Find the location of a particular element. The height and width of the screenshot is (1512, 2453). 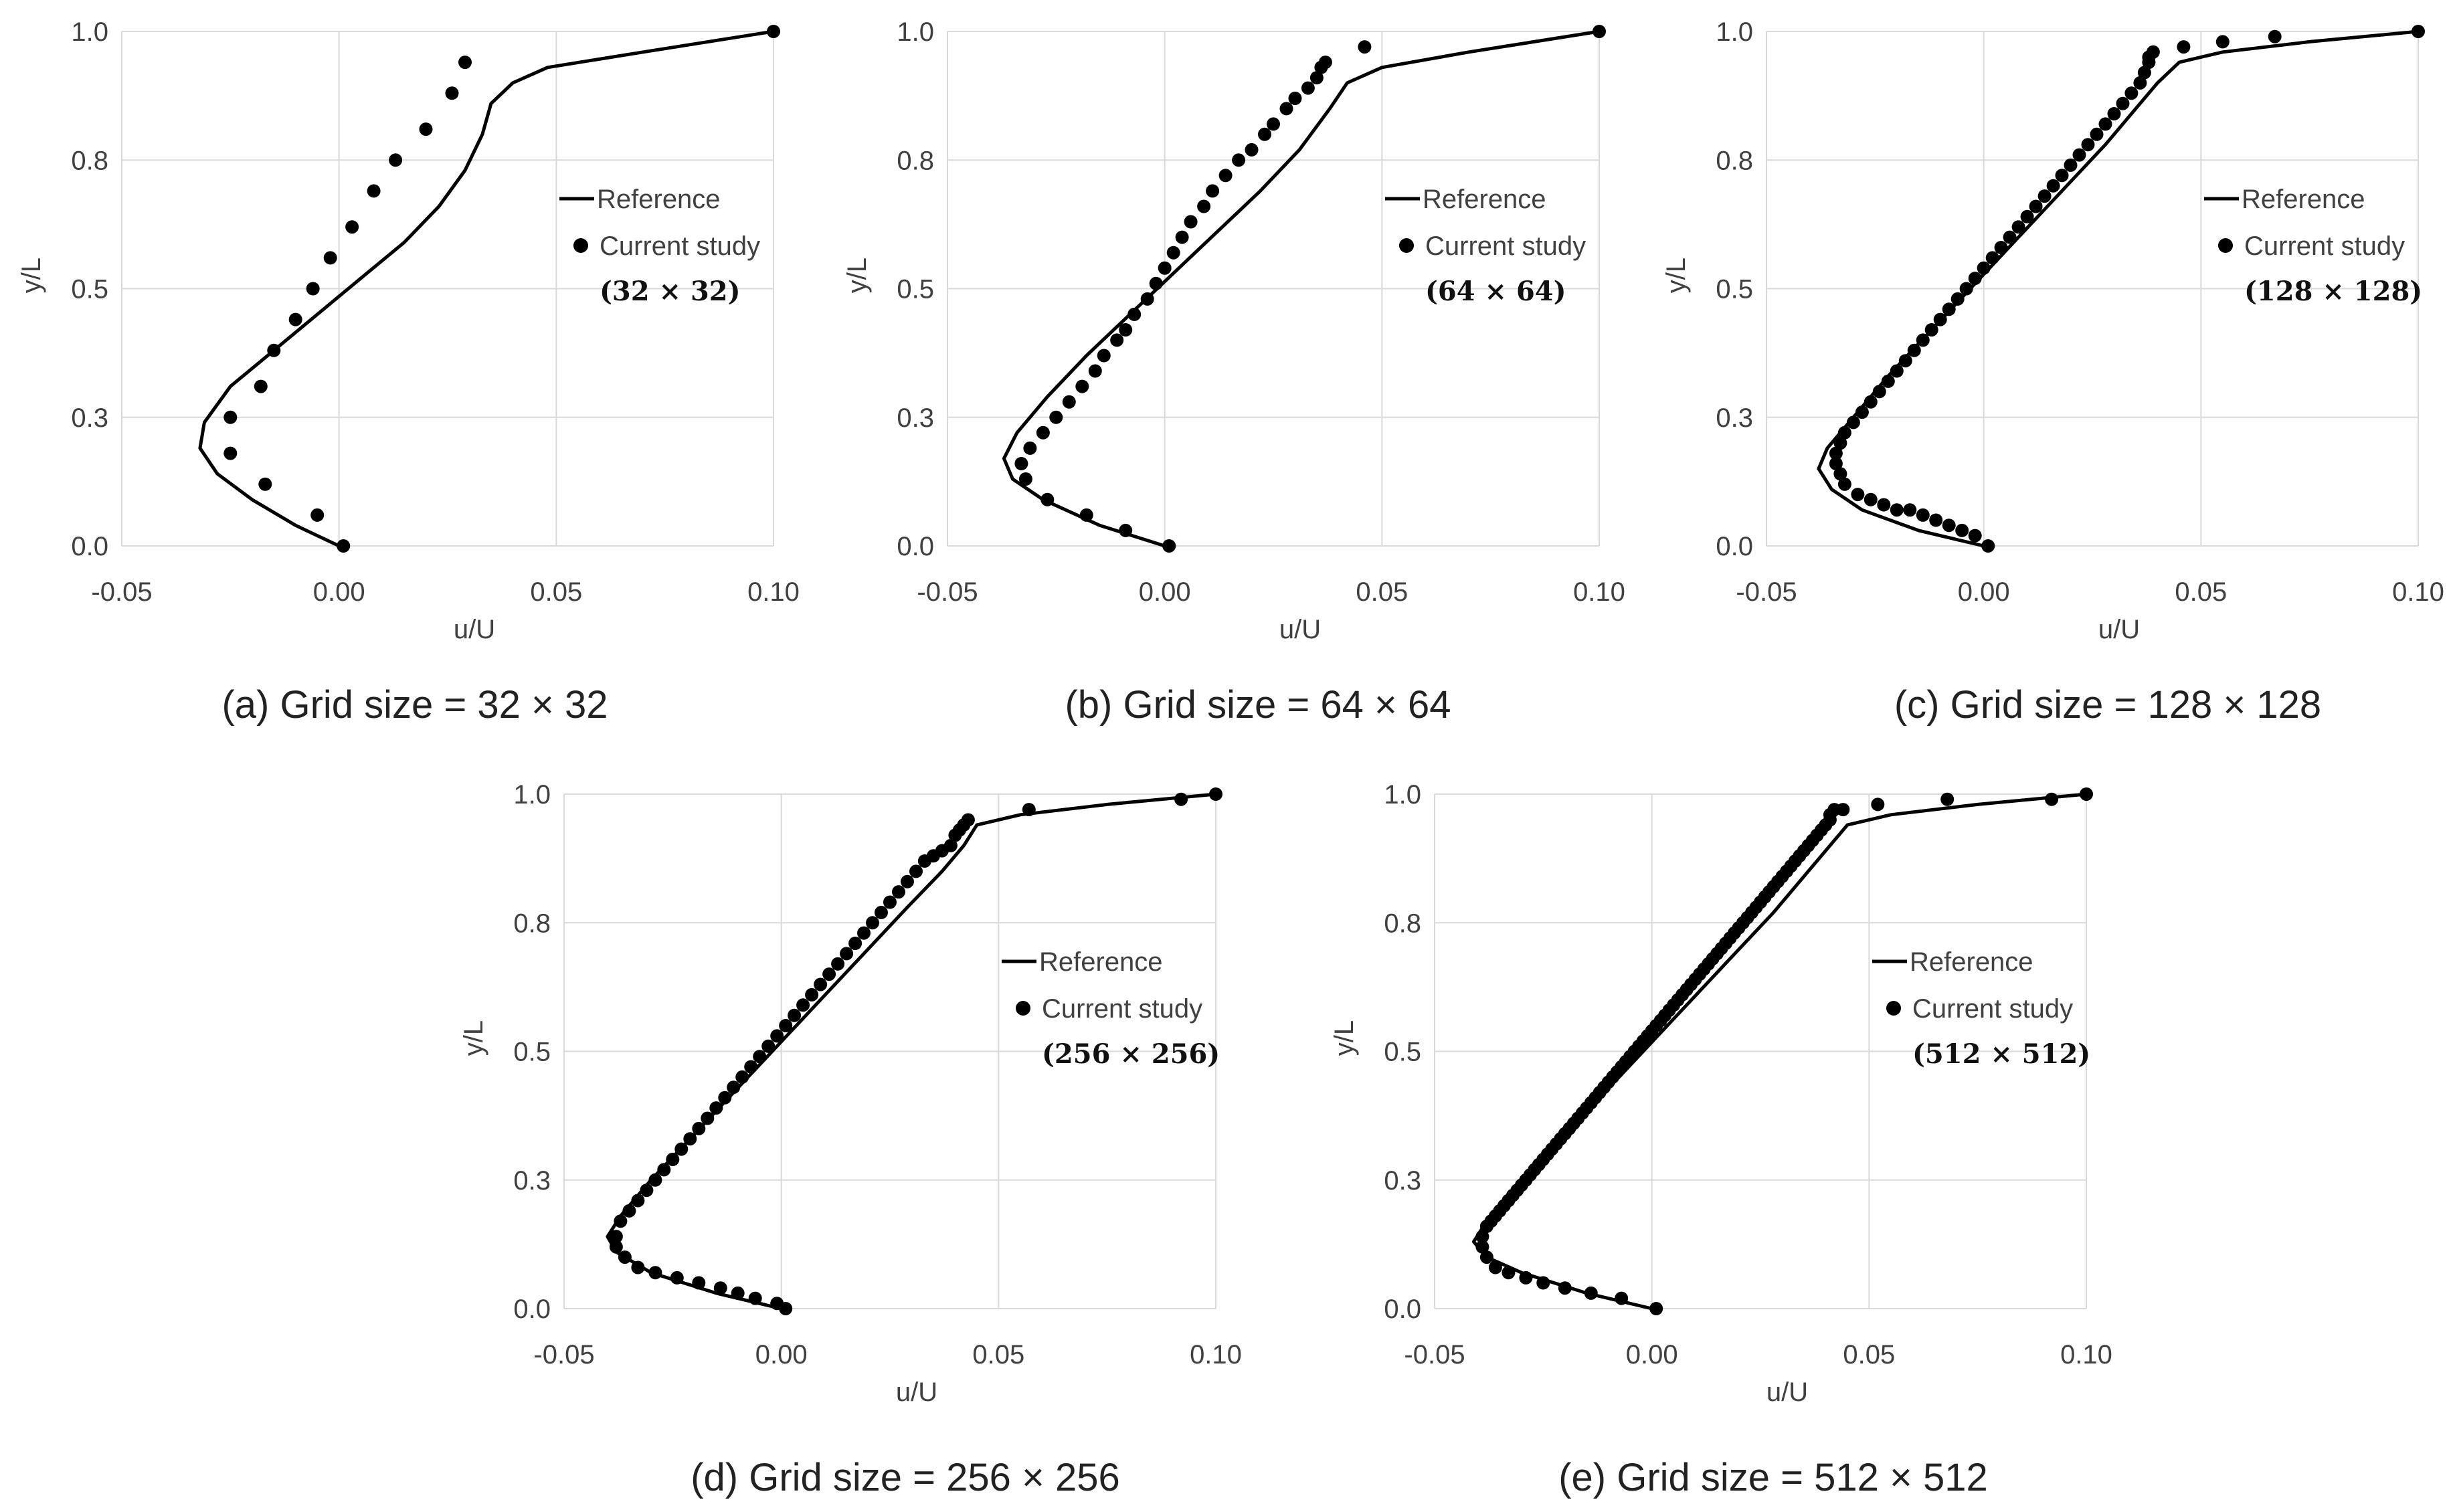

legend-grid-size: (128 × 128) is located at coordinates (2333, 291).